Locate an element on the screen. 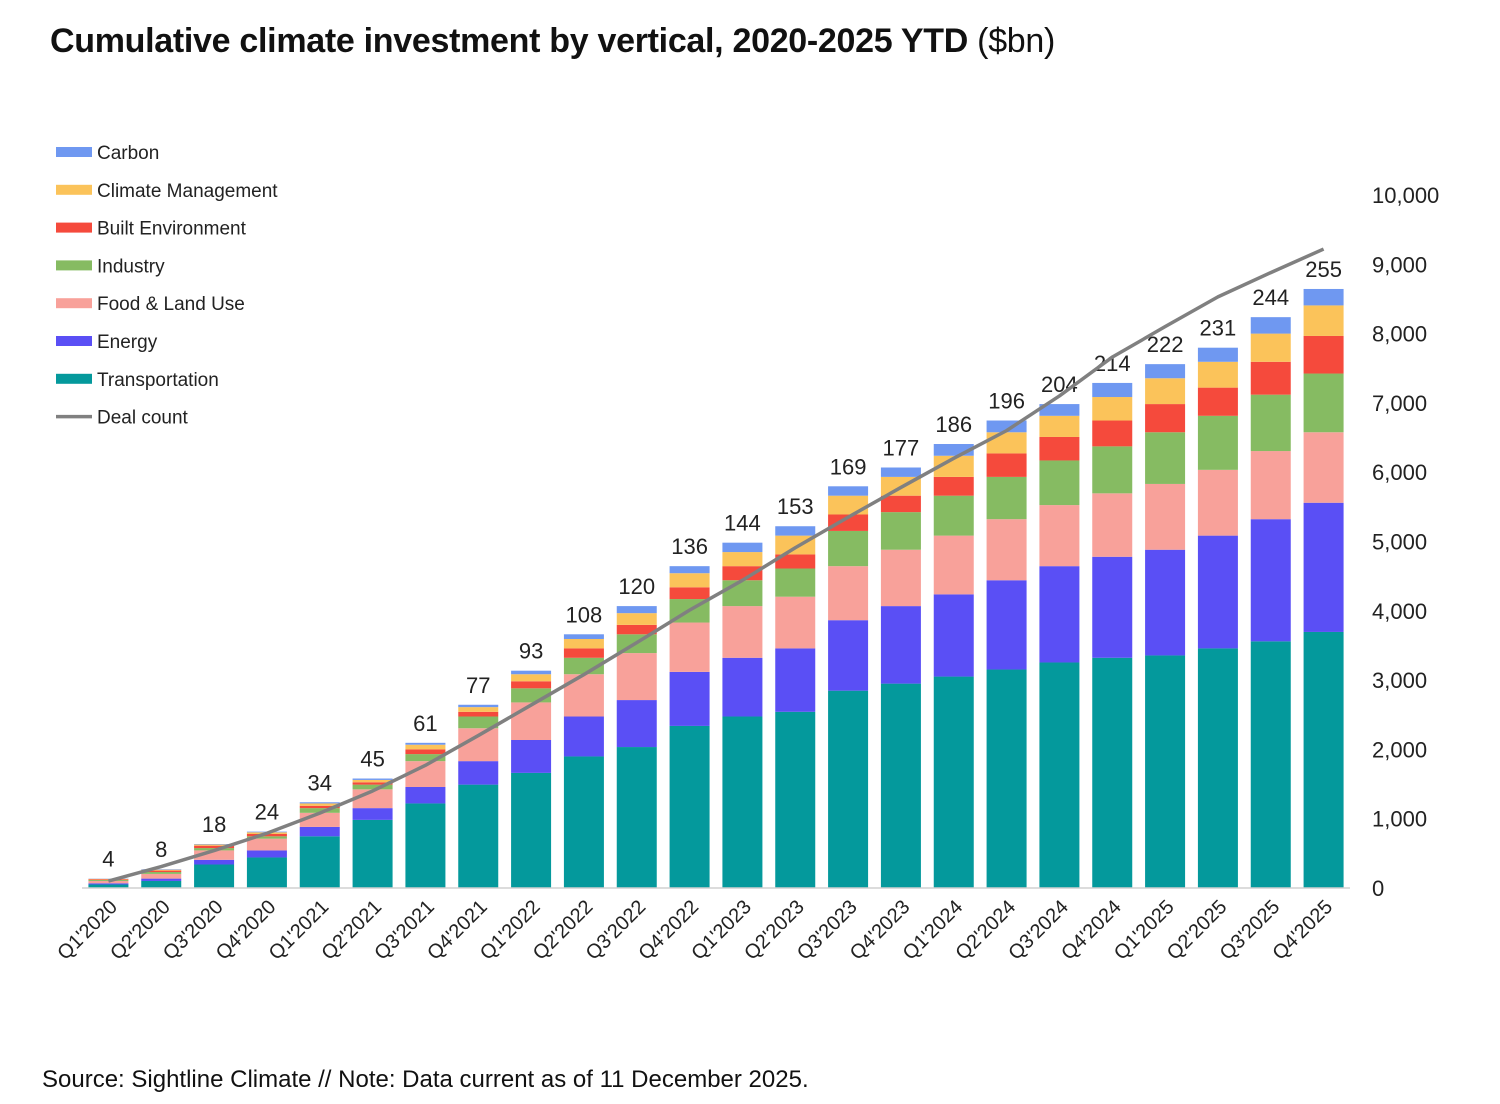 The height and width of the screenshot is (1104, 1500). bar-carbon-q1-2024 is located at coordinates (953, 450).